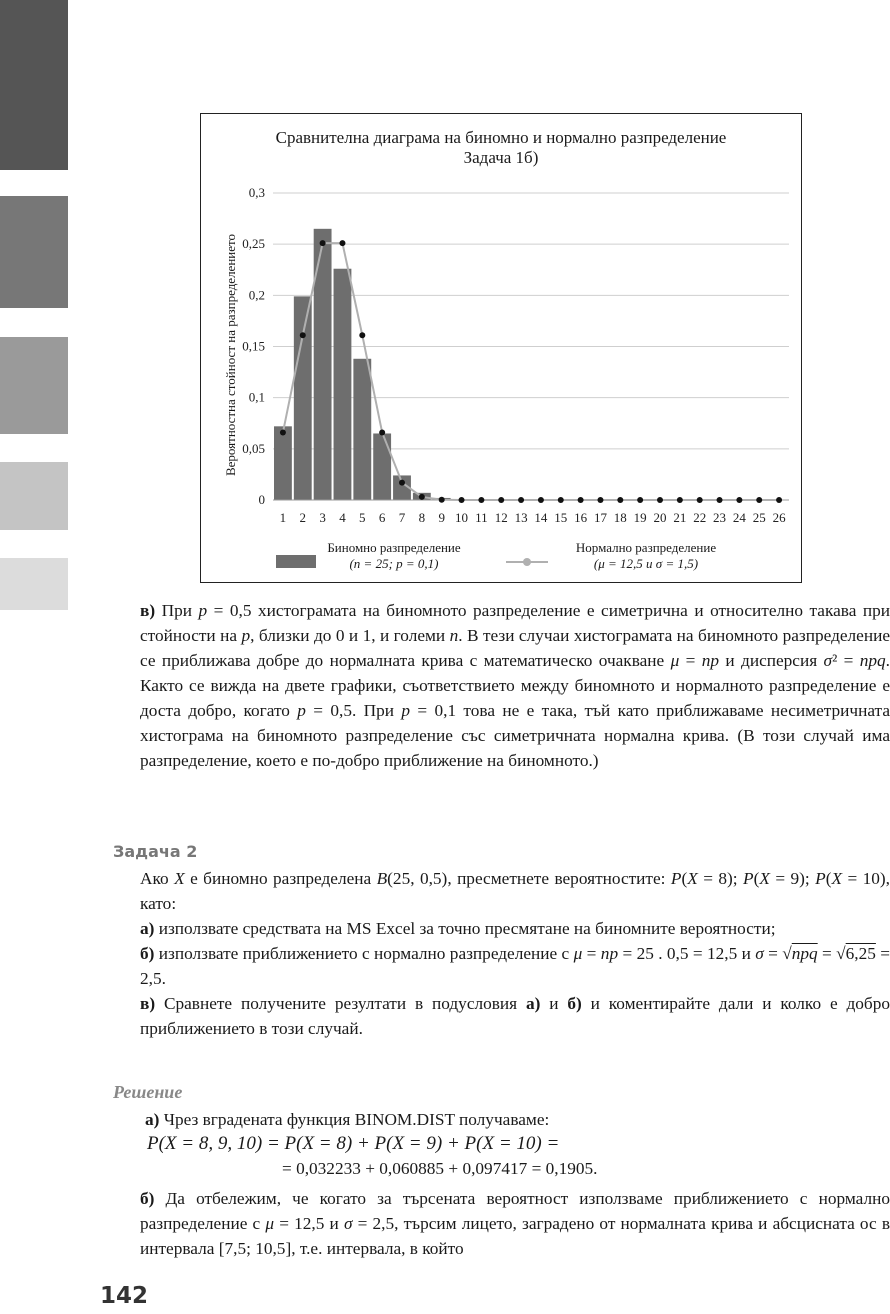  I want to click on page-number: 142, so click(124, 1296).